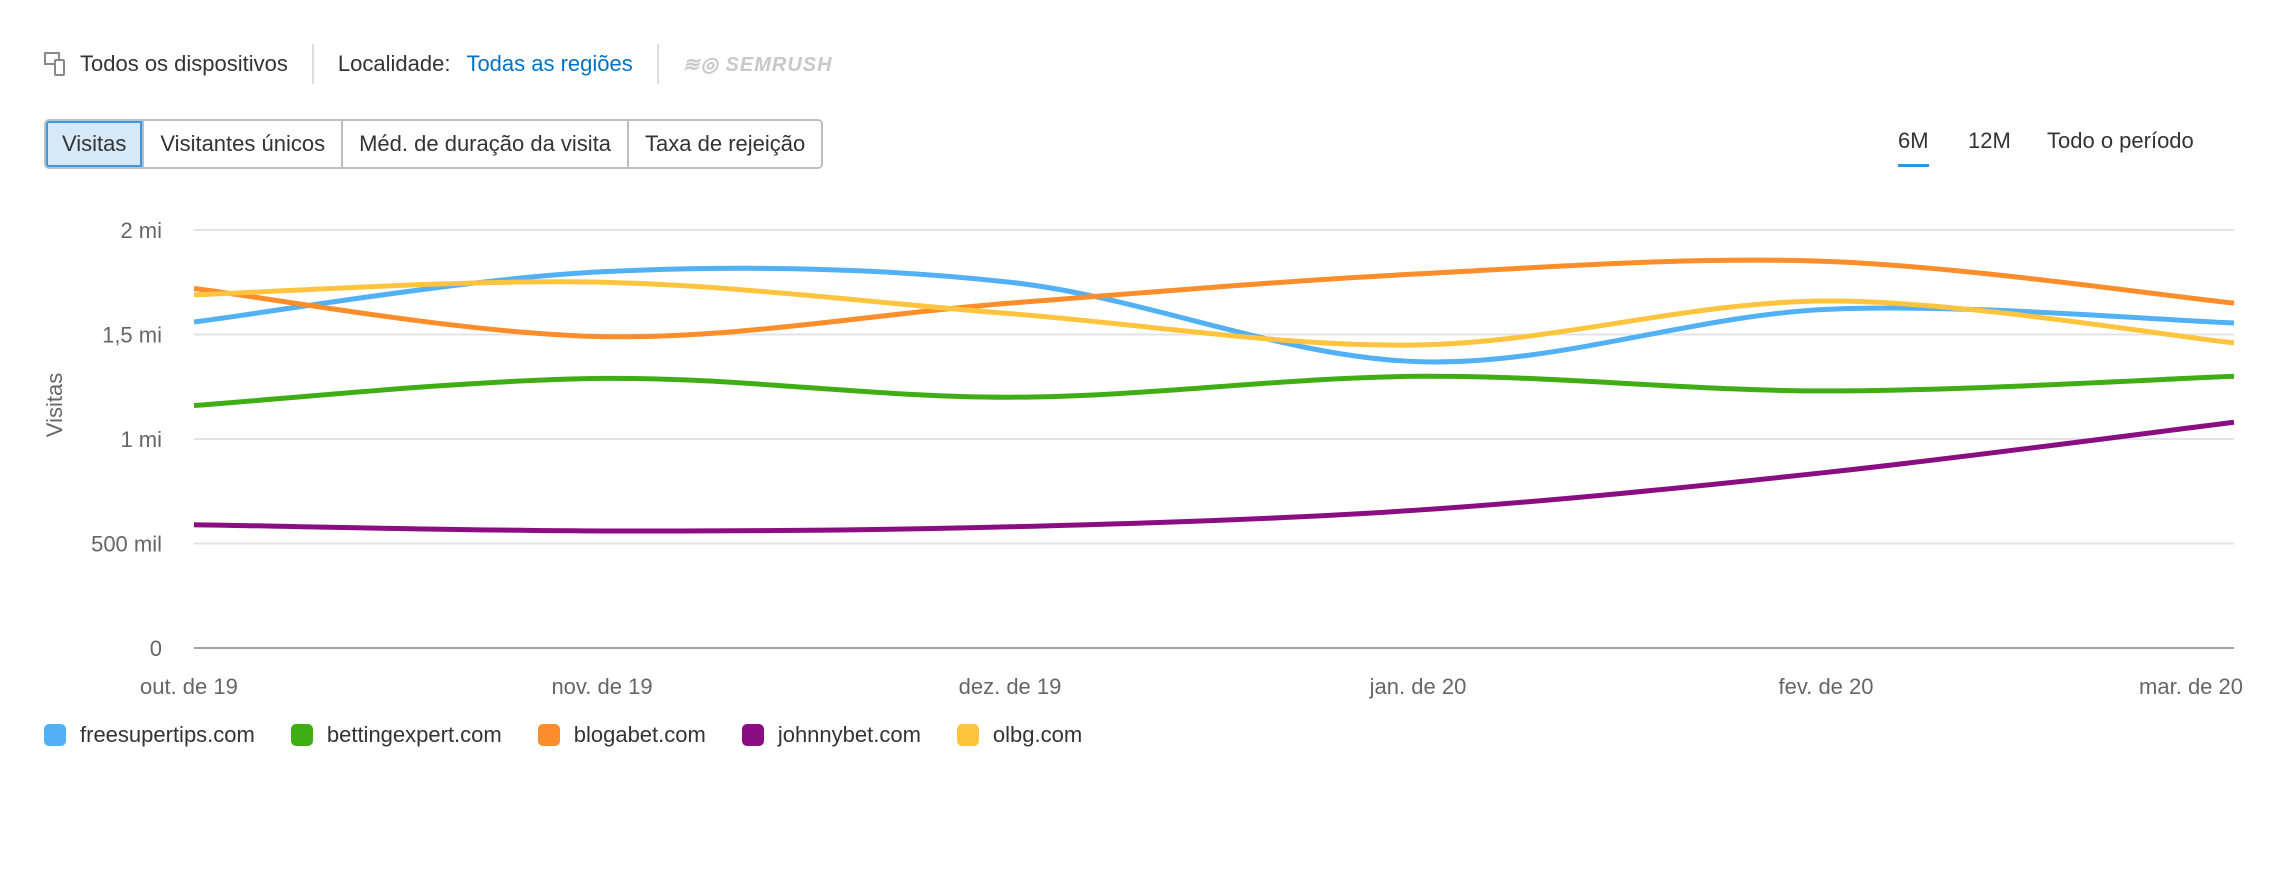  What do you see at coordinates (724, 144) in the screenshot?
I see `tab-rejeicao: Taxa de rejeição` at bounding box center [724, 144].